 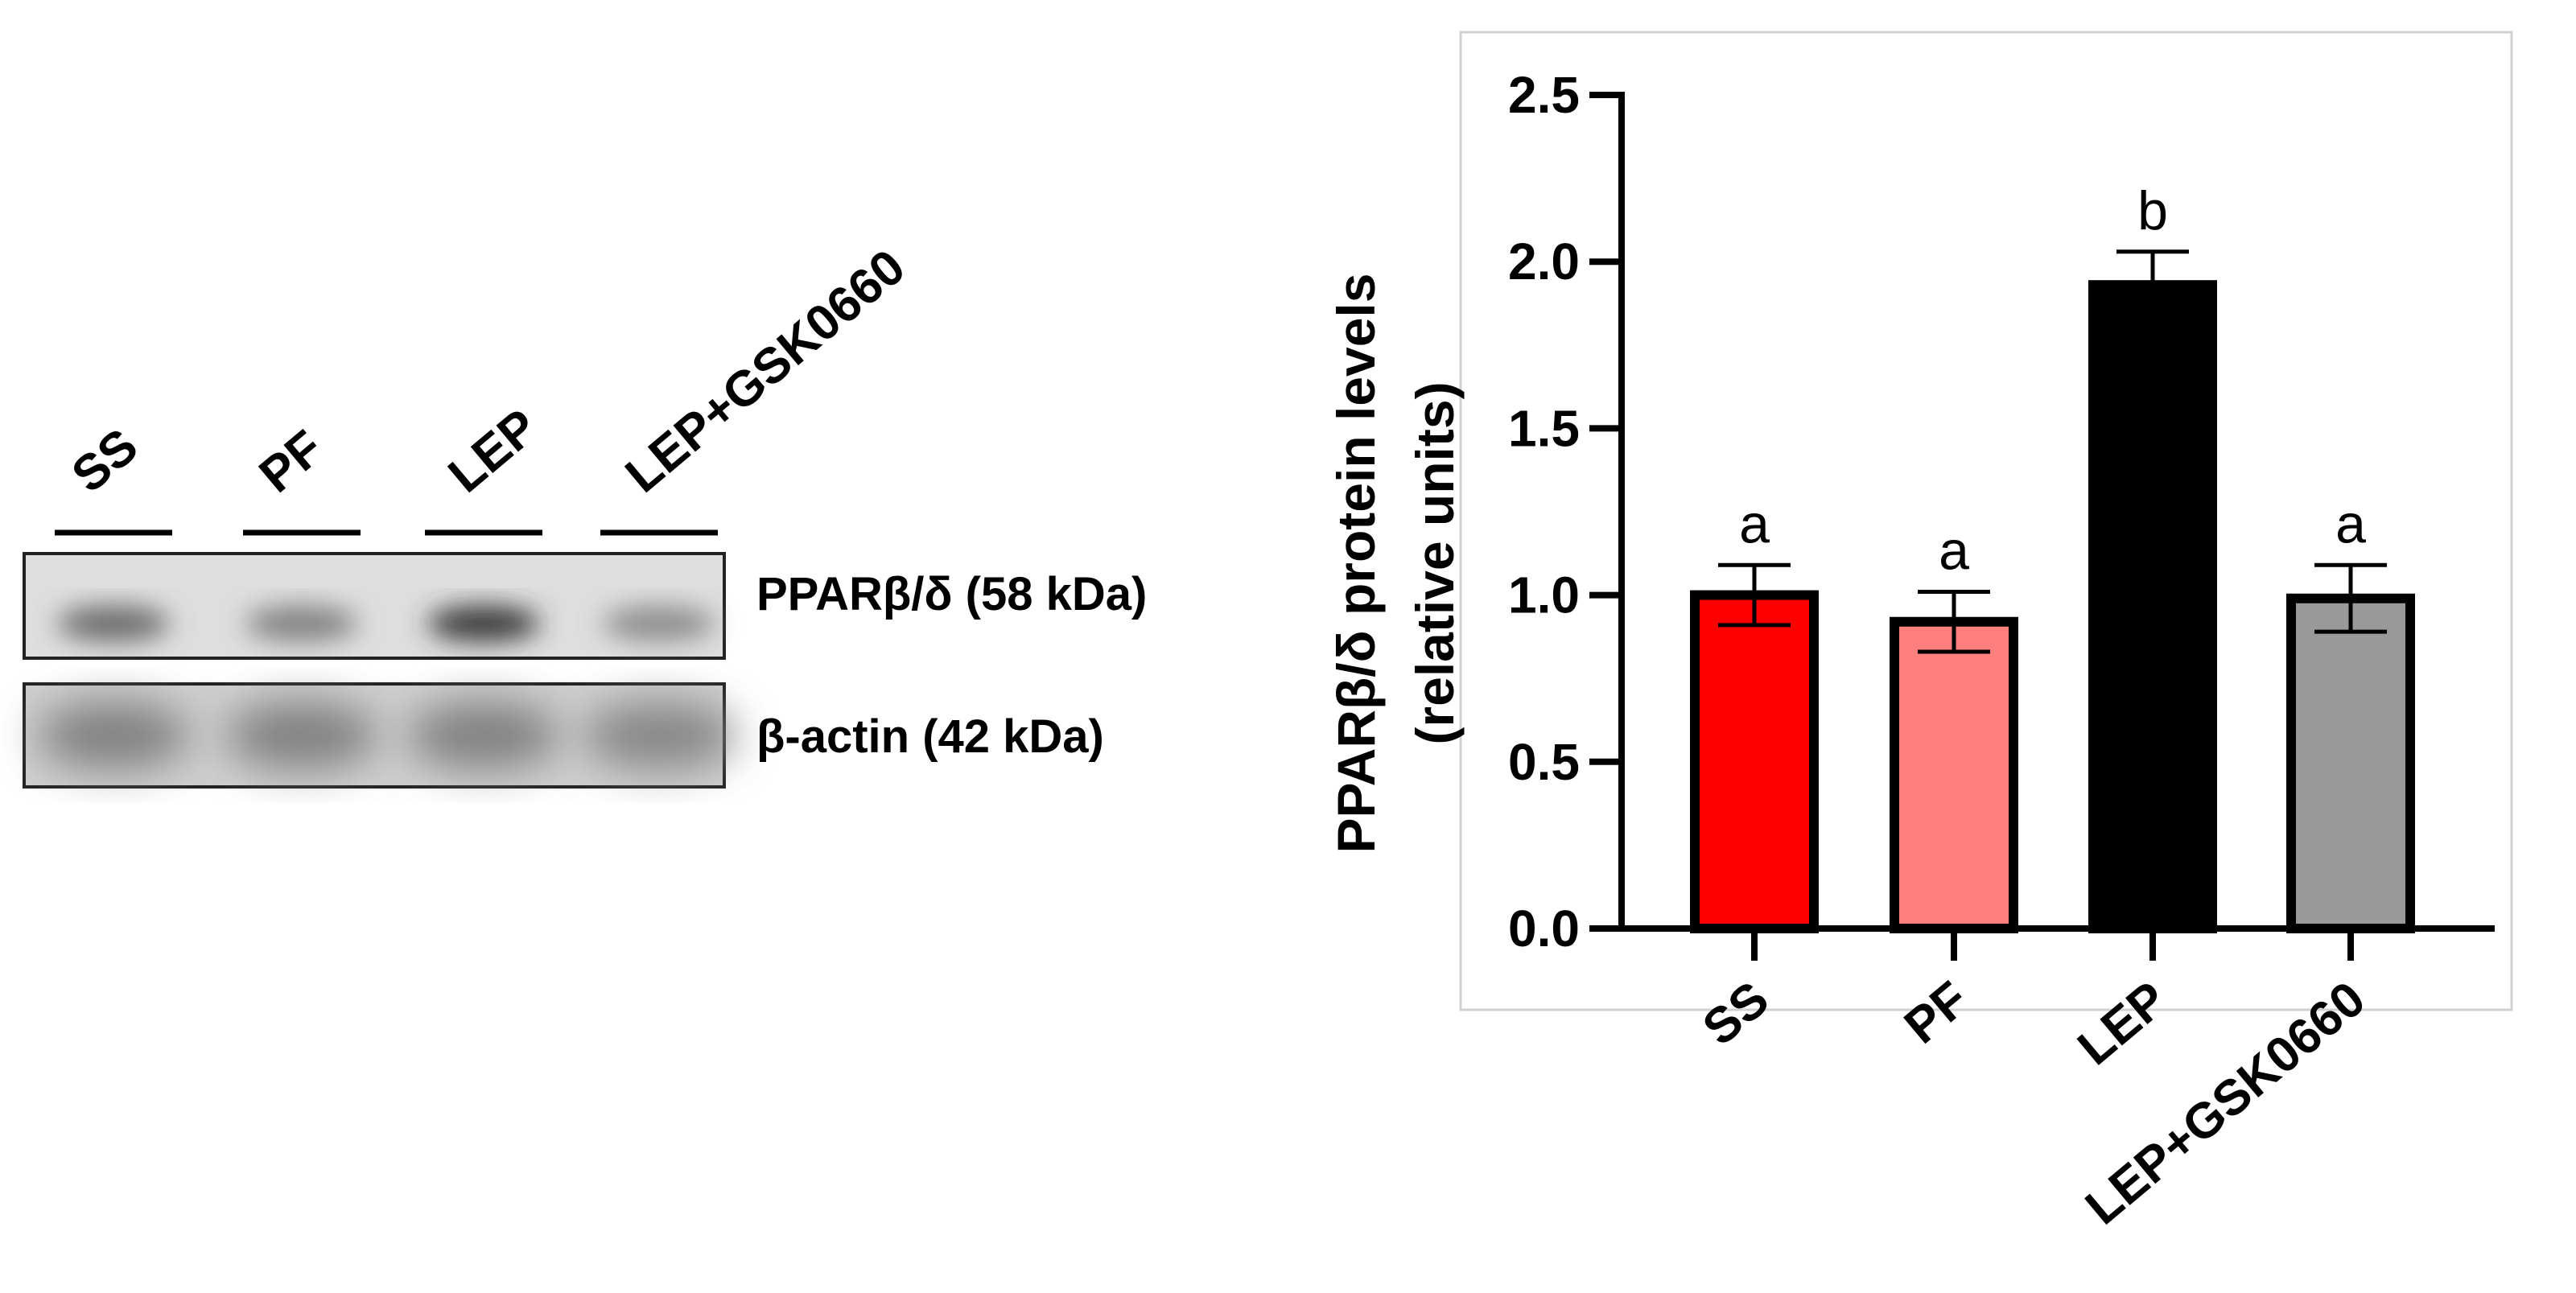 What do you see at coordinates (1356, 564) in the screenshot?
I see `y-axis-label-line1: PPARβ/δ protein levels` at bounding box center [1356, 564].